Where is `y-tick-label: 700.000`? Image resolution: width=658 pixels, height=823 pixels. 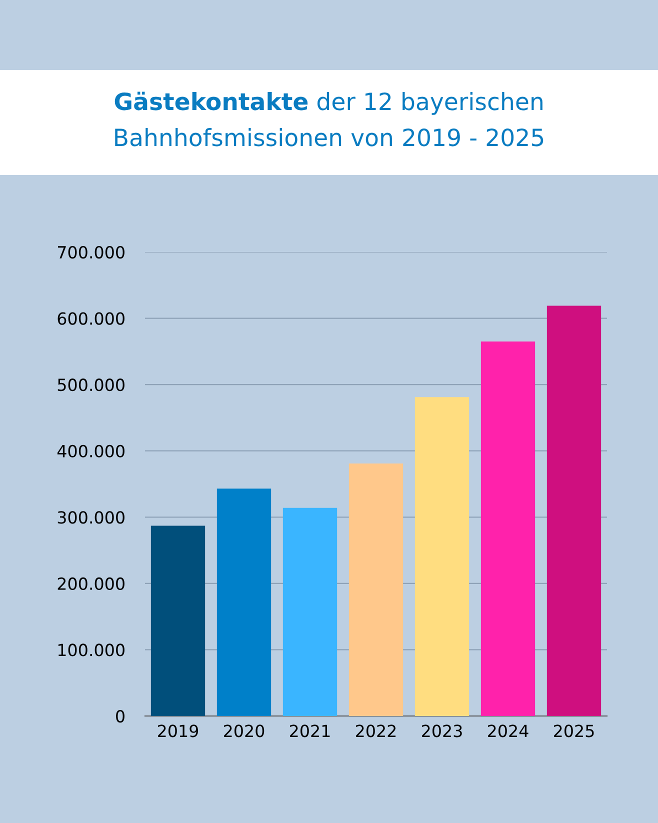
y-tick-label: 700.000 is located at coordinates (91, 252).